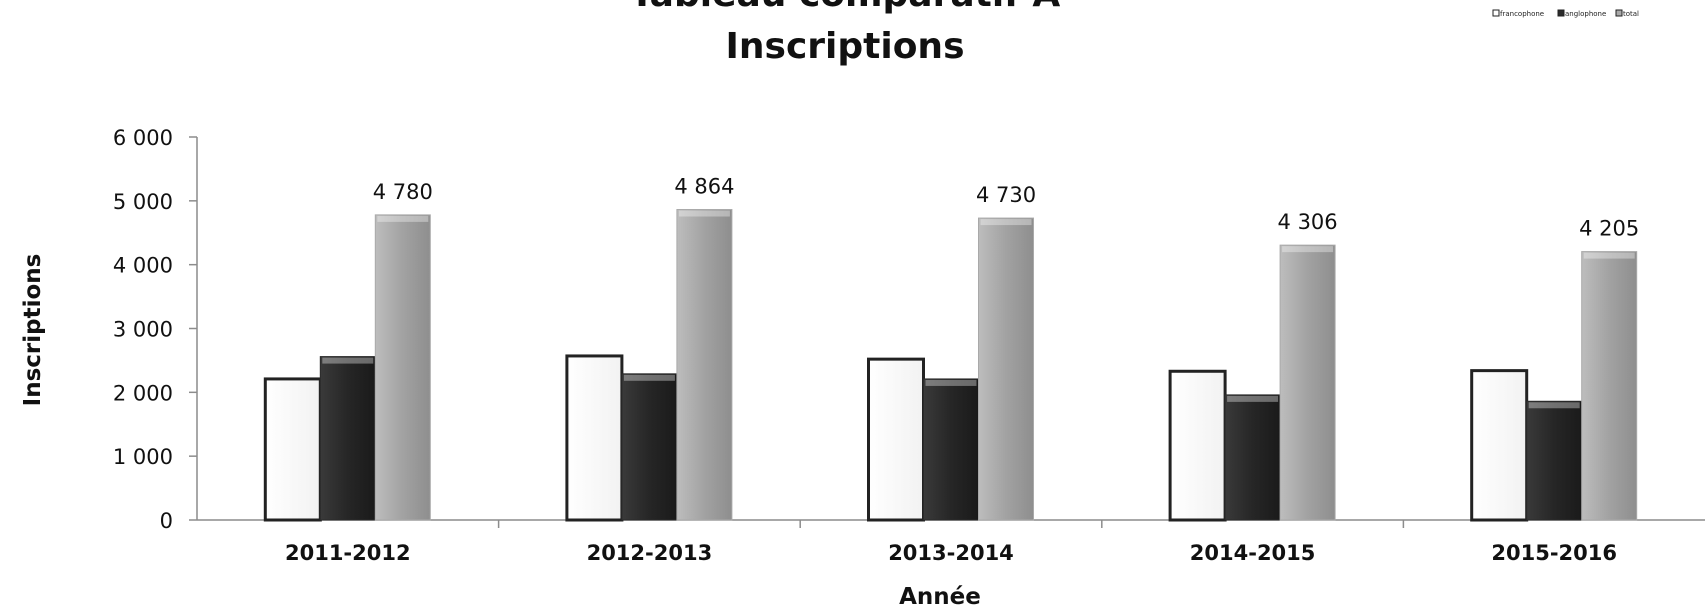 The height and width of the screenshot is (610, 1705). I want to click on data-label-total: 4 730, so click(1006, 195).